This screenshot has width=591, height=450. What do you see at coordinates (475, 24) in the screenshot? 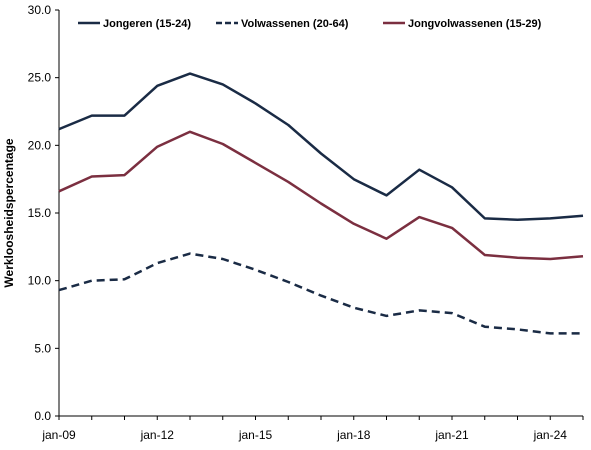
I see `legend-label-2: Jongvolwassenen (15-29)` at bounding box center [475, 24].